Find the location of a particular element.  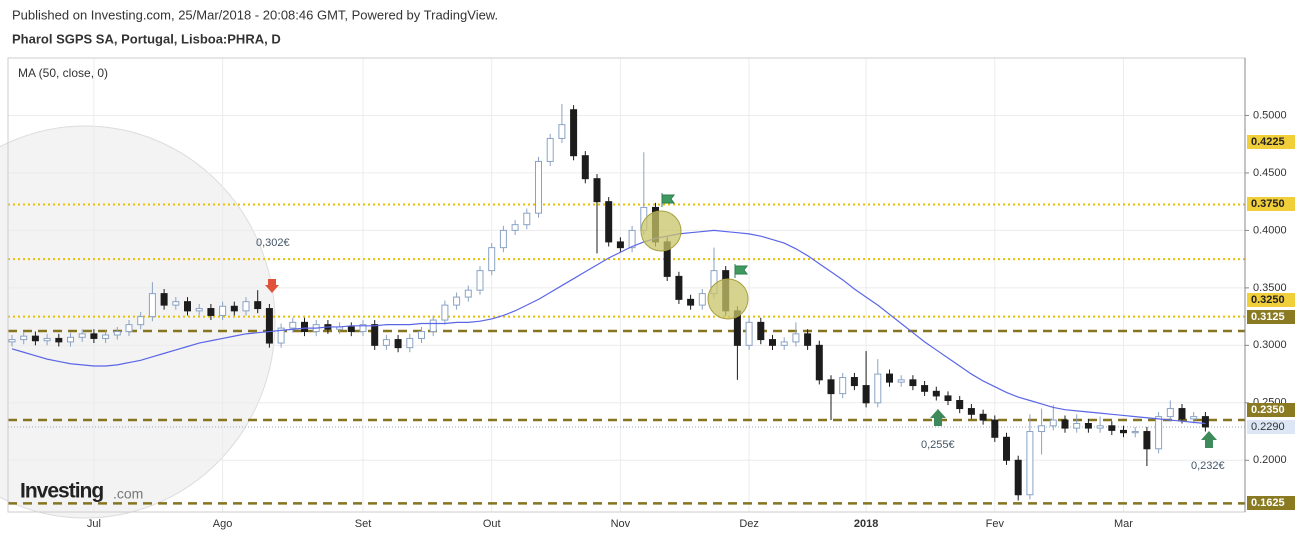

y-tick-label: 0.5000 is located at coordinates (1270, 115).